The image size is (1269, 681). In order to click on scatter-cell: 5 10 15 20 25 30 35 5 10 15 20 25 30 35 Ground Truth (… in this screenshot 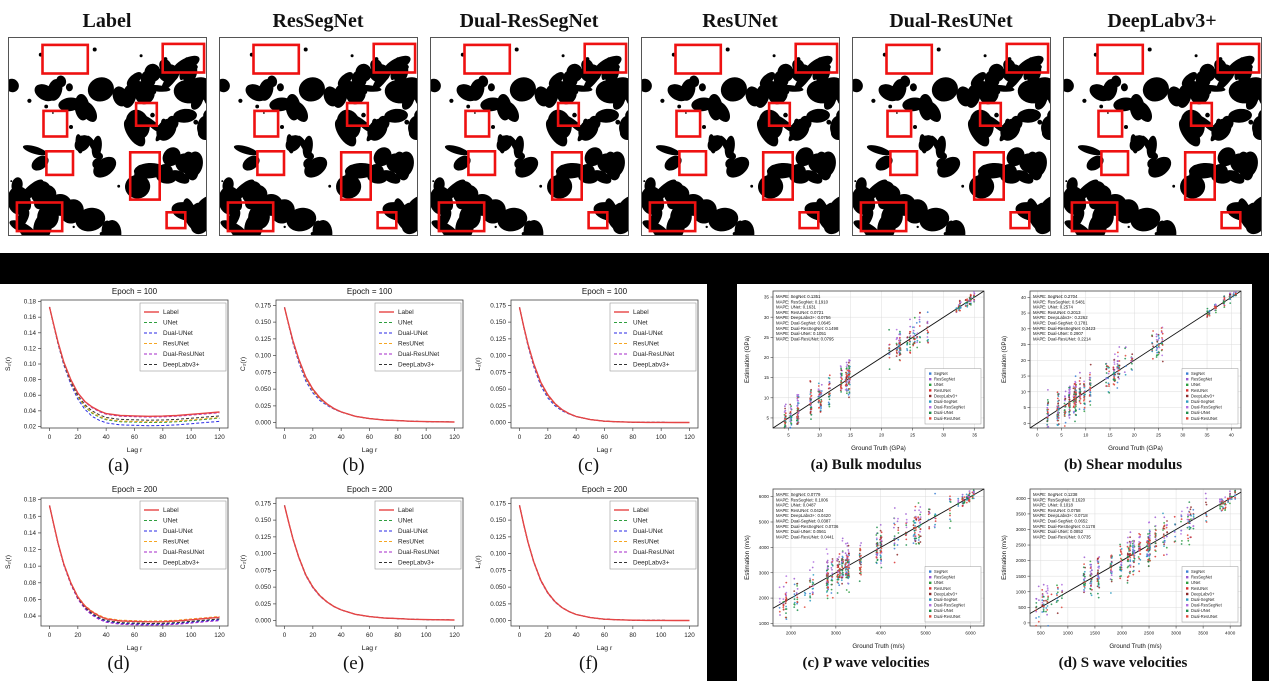, I will do `click(866, 383)`.